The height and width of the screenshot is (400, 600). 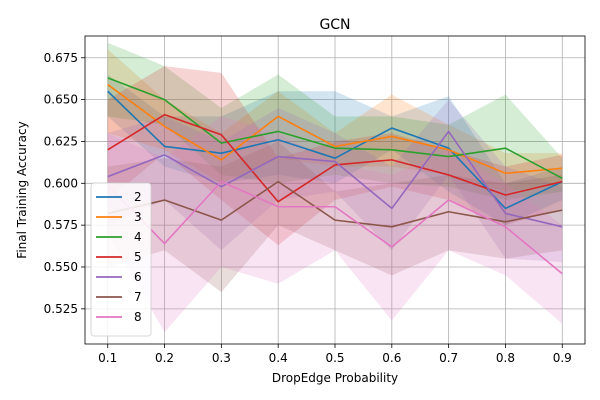 I want to click on legend-label: 8, so click(x=138, y=317).